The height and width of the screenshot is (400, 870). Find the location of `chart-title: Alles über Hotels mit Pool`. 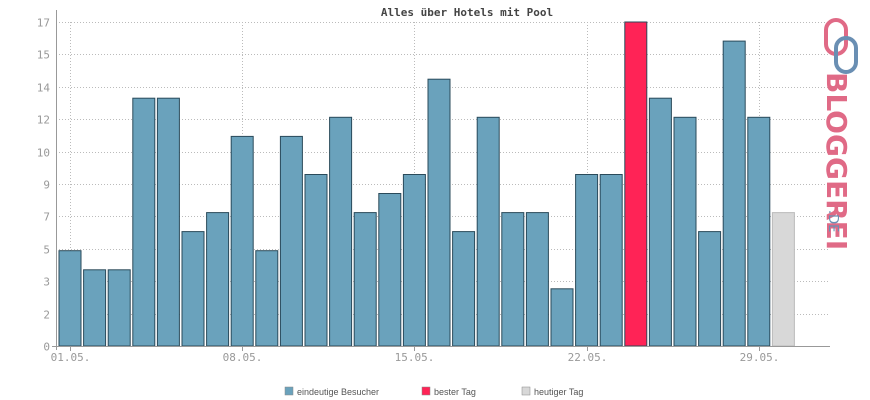

chart-title: Alles über Hotels mit Pool is located at coordinates (467, 12).